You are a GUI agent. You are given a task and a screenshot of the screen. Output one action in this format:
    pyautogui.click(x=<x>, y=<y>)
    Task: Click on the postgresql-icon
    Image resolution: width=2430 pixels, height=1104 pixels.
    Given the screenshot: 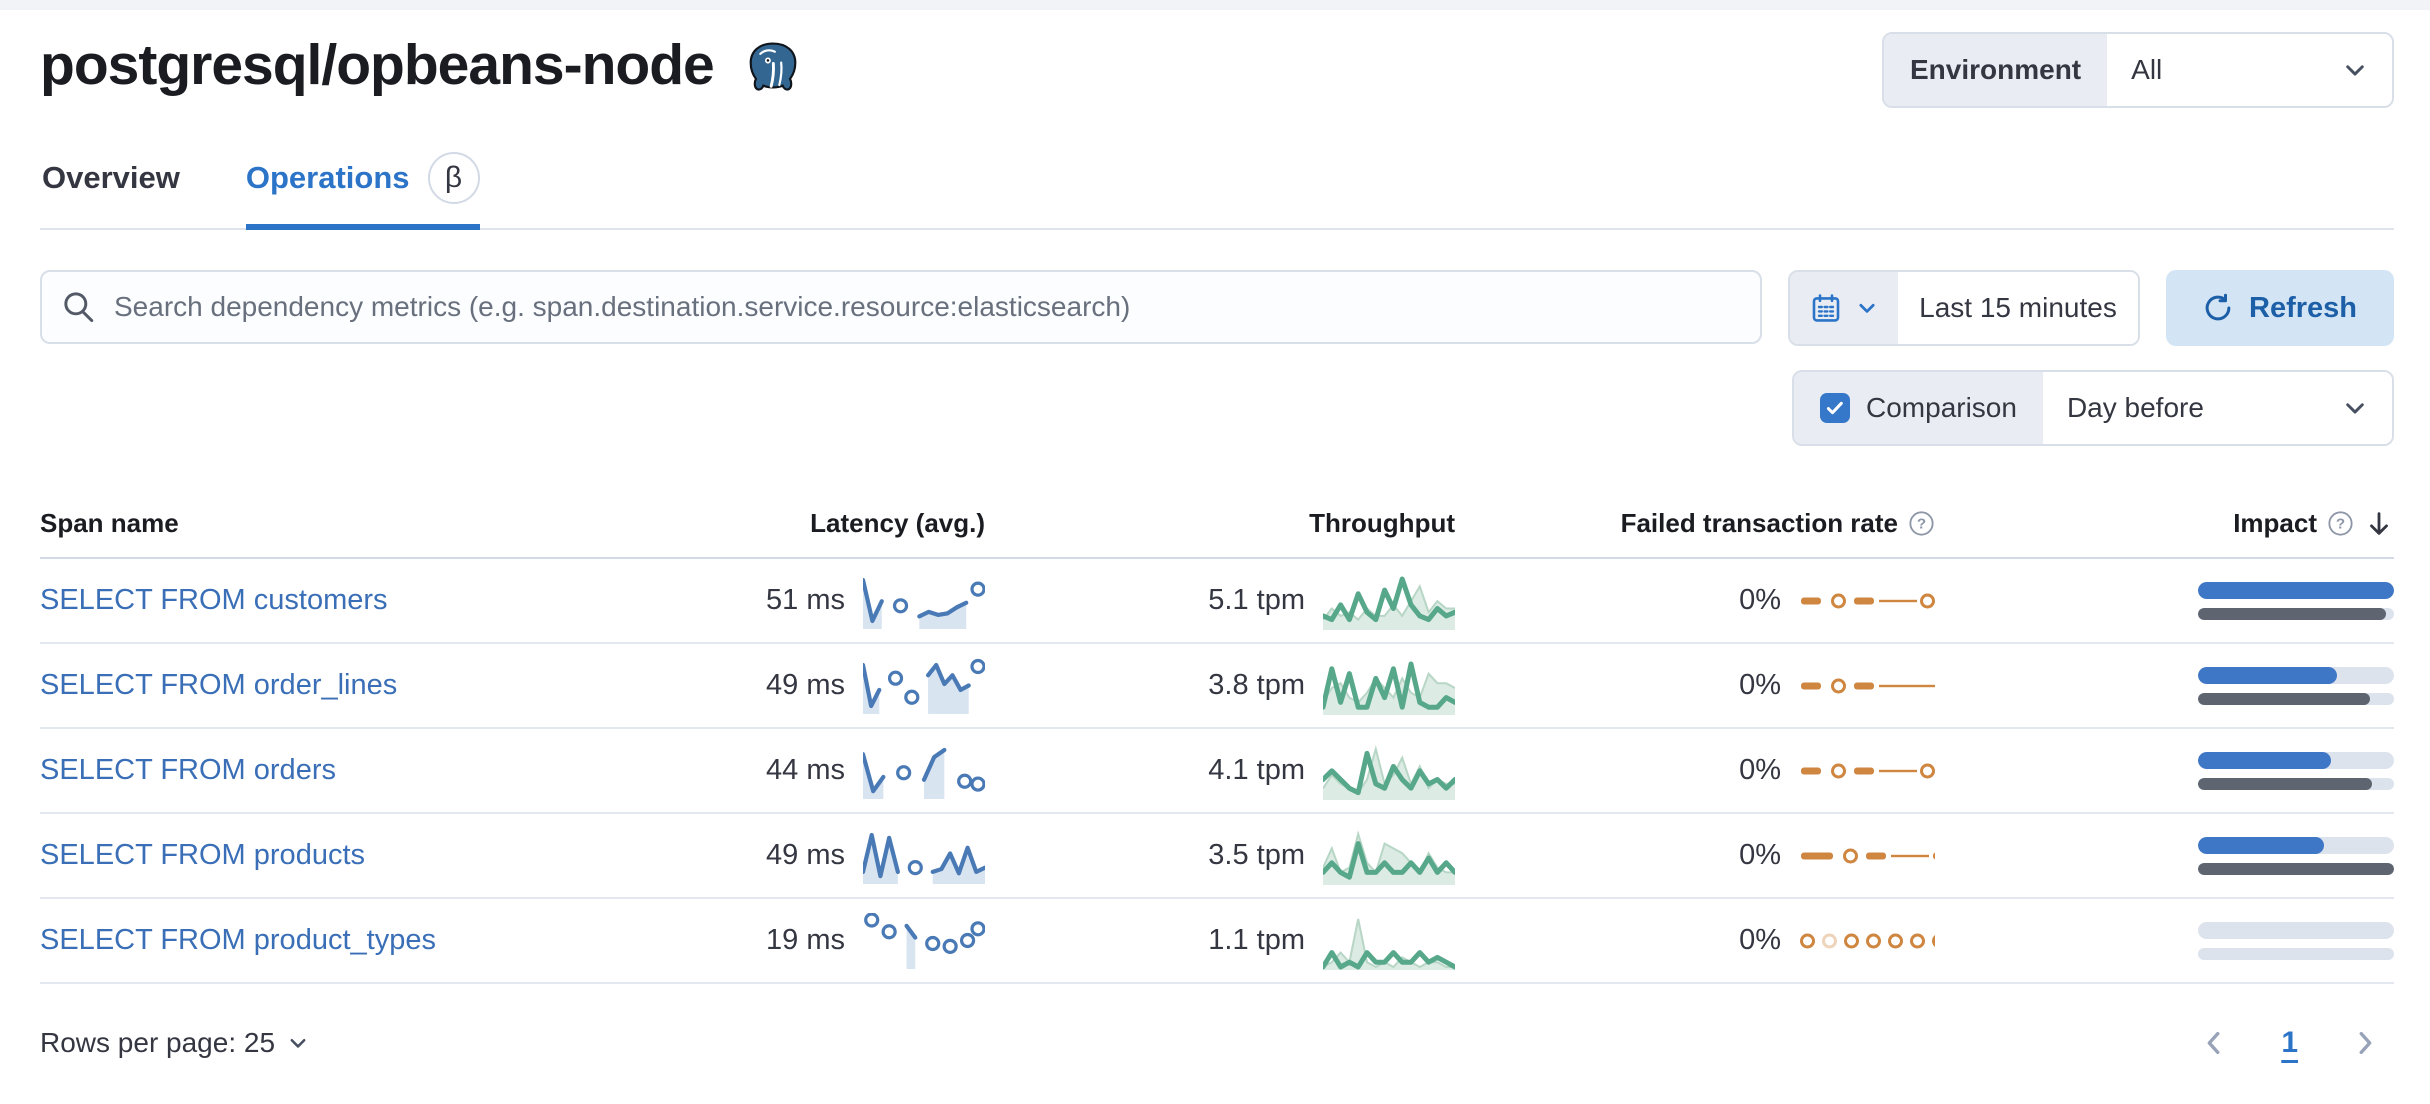 What is the action you would take?
    pyautogui.click(x=773, y=68)
    